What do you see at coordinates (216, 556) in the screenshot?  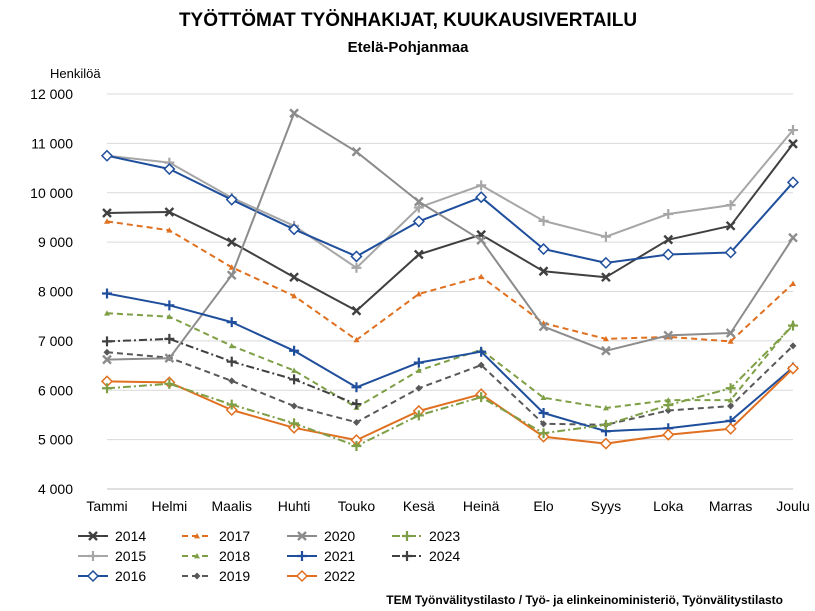 I see `legend-item-2018: 2018` at bounding box center [216, 556].